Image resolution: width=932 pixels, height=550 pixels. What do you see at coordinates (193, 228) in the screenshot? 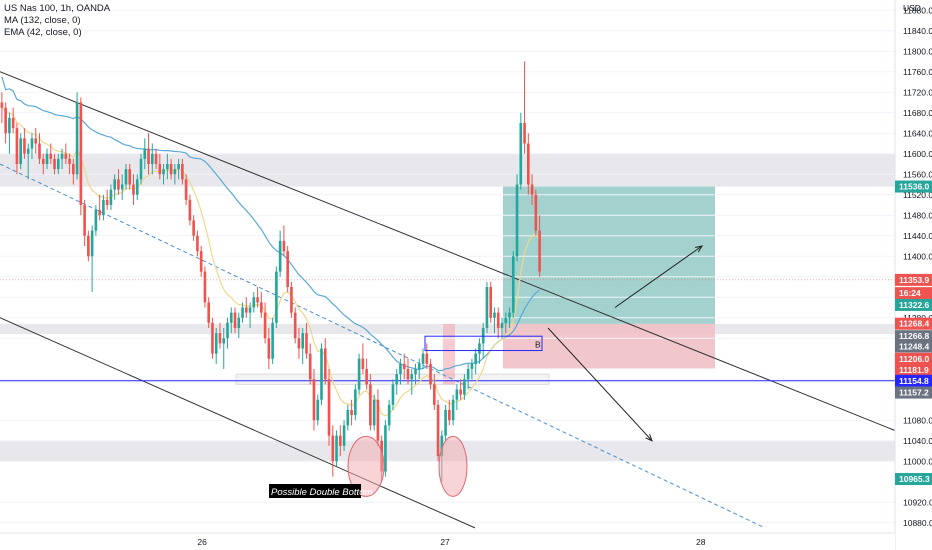
I see `candle-51-body` at bounding box center [193, 228].